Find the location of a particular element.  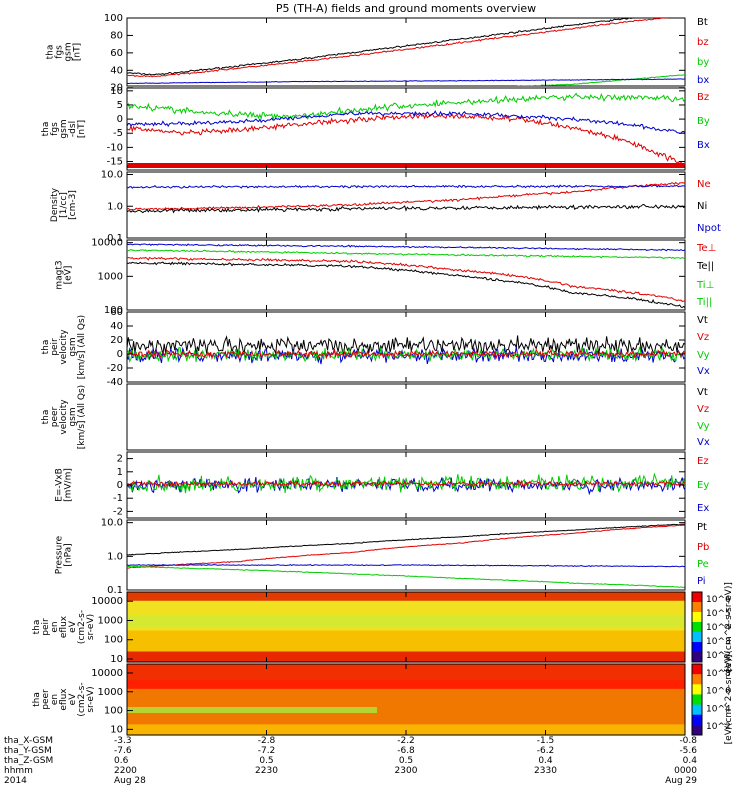

y-tick-label: 1.0 is located at coordinates (115, 206).